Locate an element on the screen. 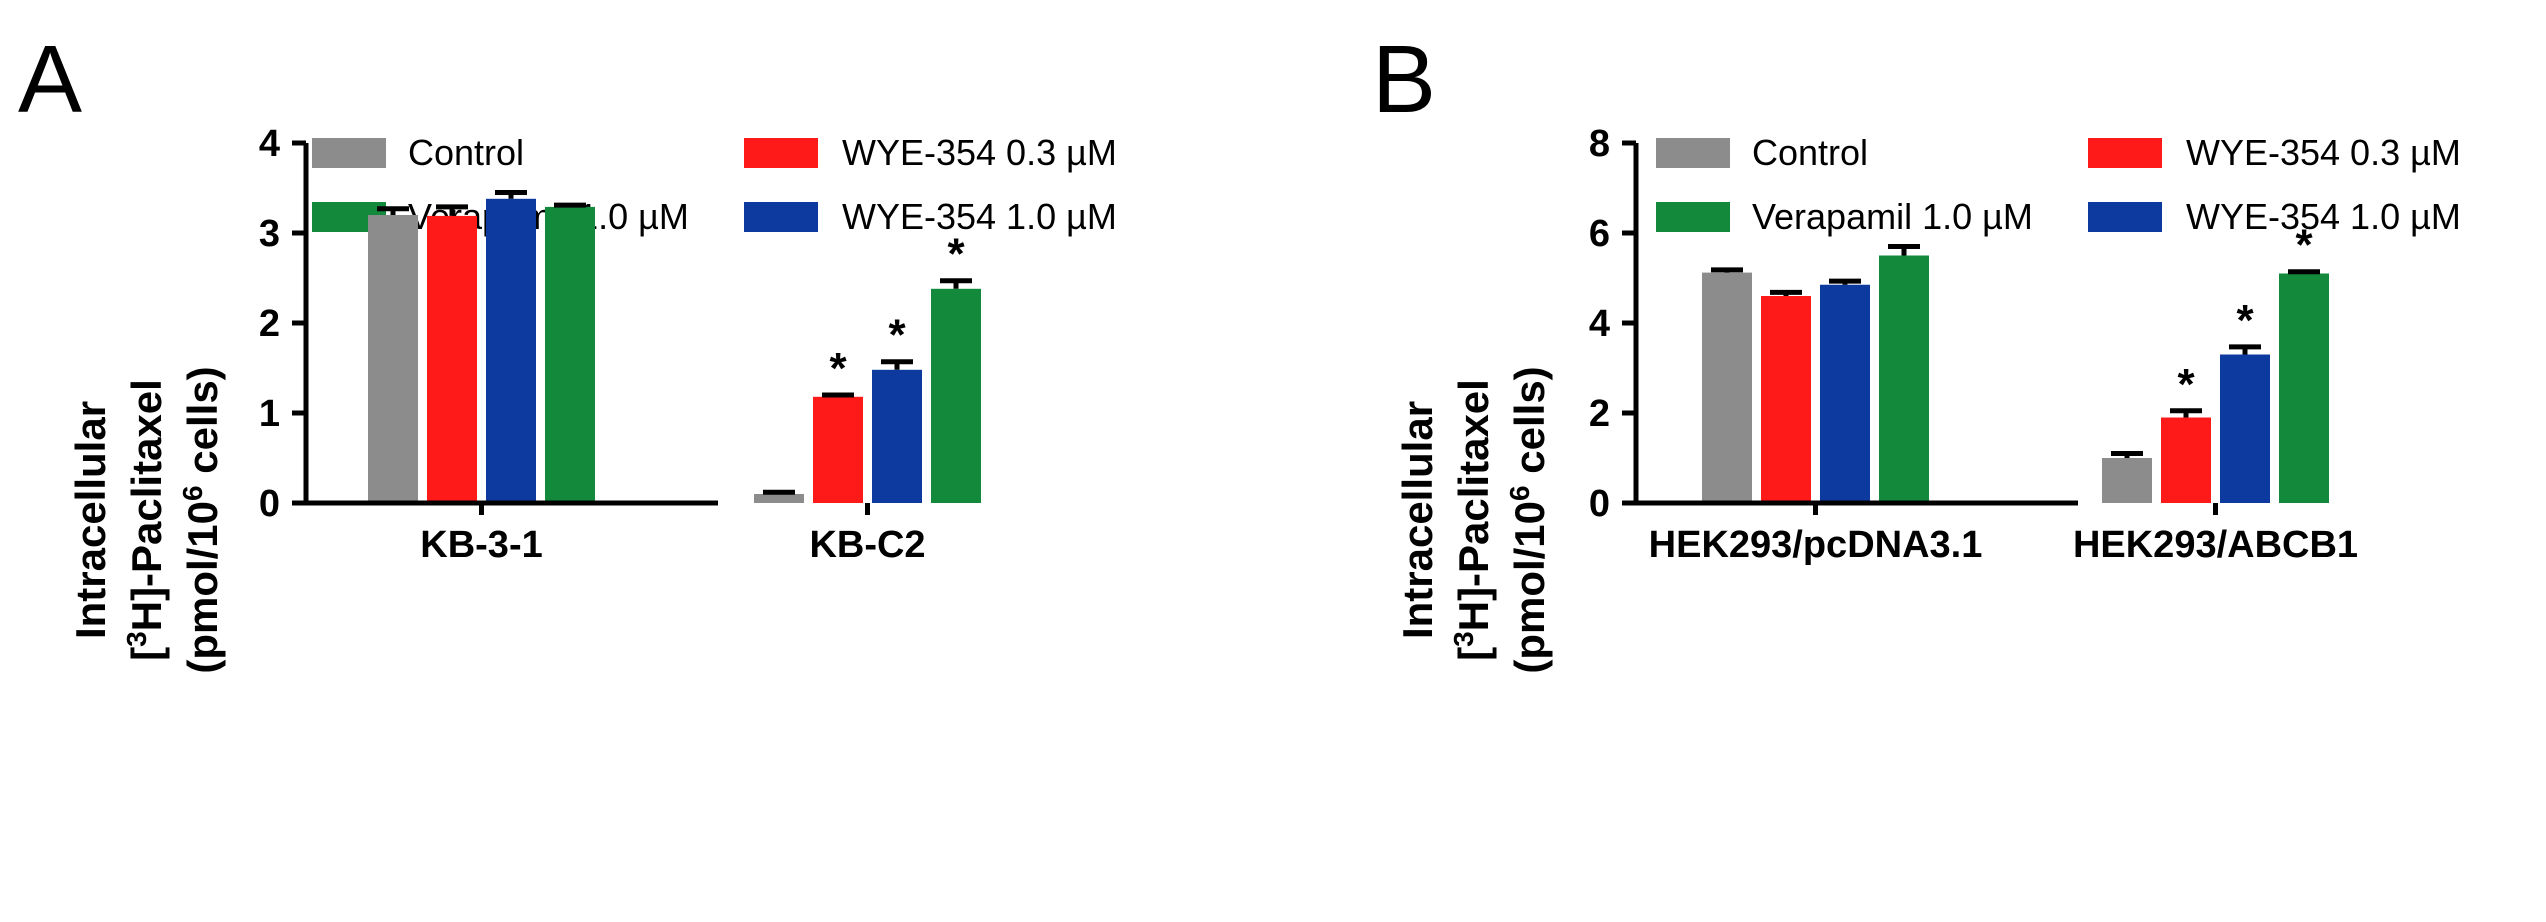  category-labels: HEK293/pcDNA3.1 HEK293/ABCB1 is located at coordinates (2003, 545).